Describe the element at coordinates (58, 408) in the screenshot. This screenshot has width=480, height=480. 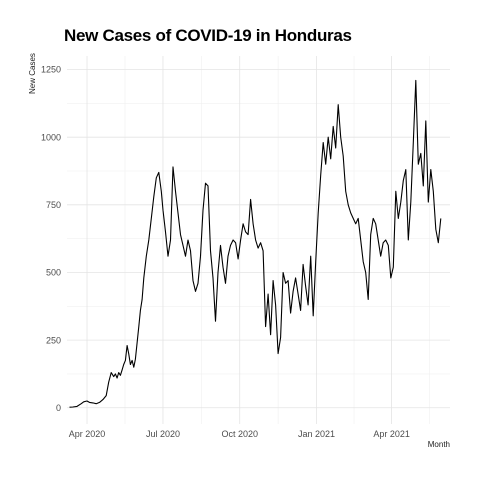
I see `y-tick-label: 0` at that location.